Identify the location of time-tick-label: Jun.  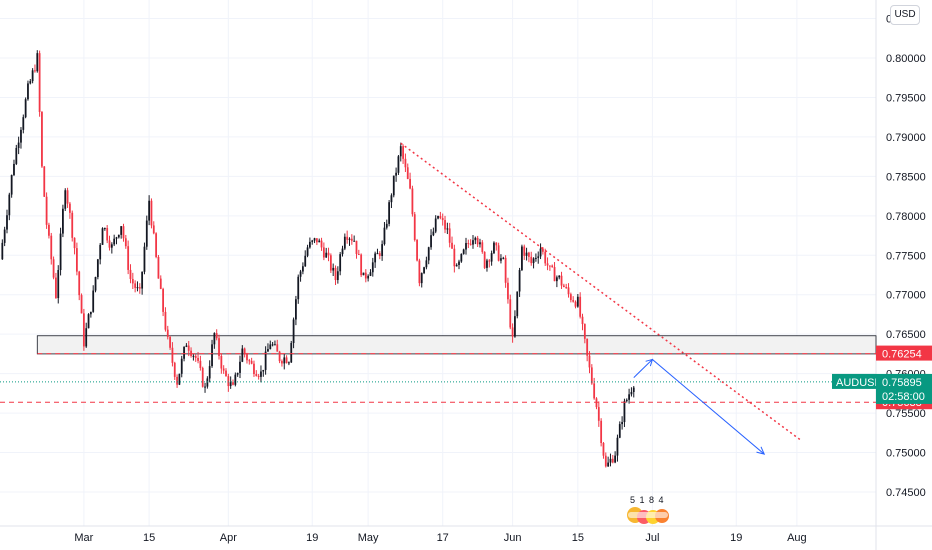
(513, 538).